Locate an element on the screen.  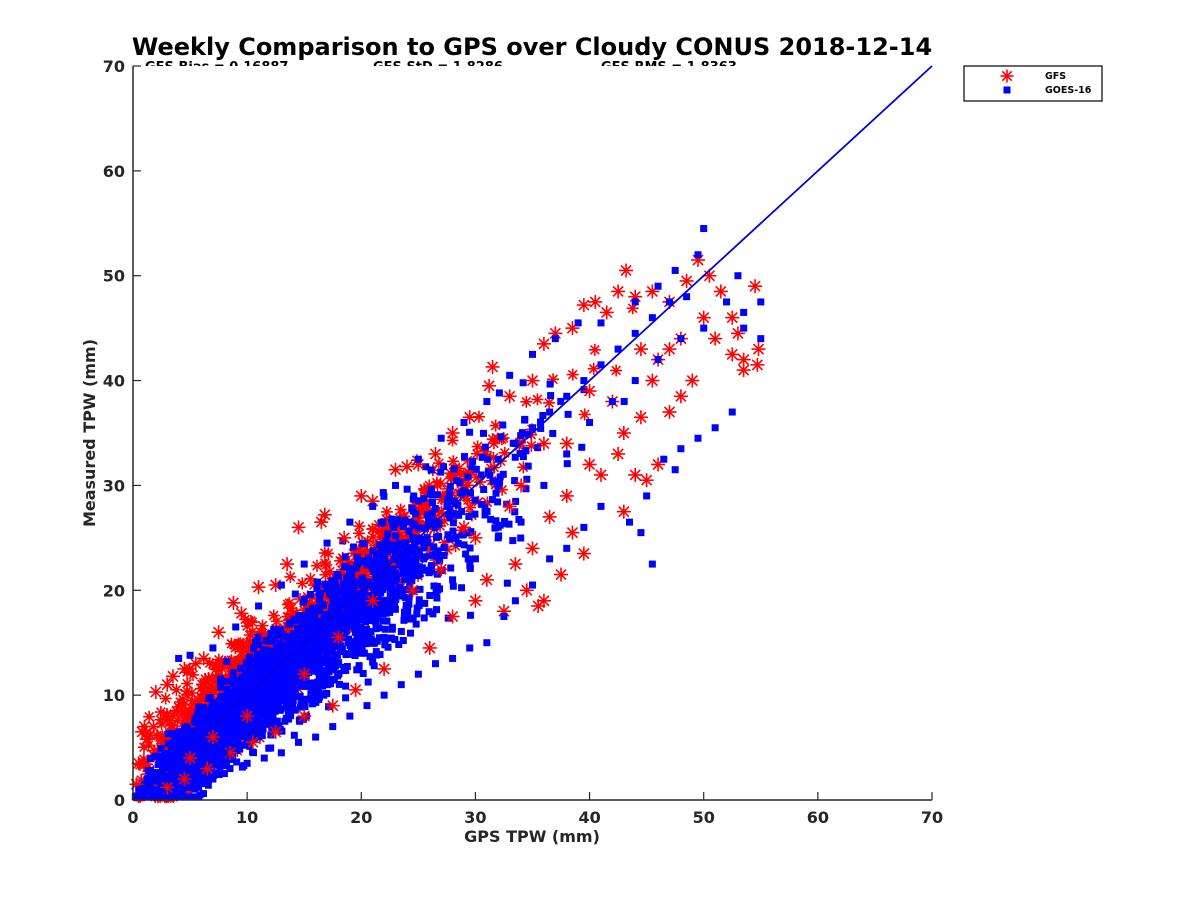
legend-label-goes16: GOES-16 is located at coordinates (1068, 90).